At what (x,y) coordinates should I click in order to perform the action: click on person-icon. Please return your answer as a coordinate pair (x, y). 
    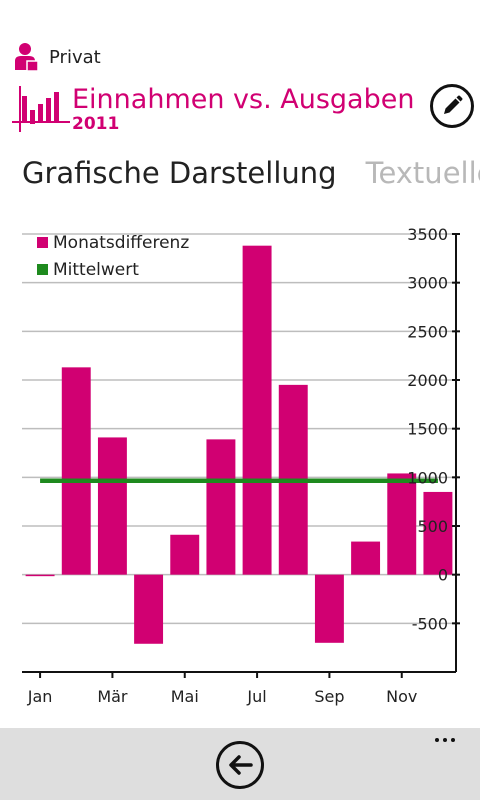
    Looking at the image, I should click on (27, 57).